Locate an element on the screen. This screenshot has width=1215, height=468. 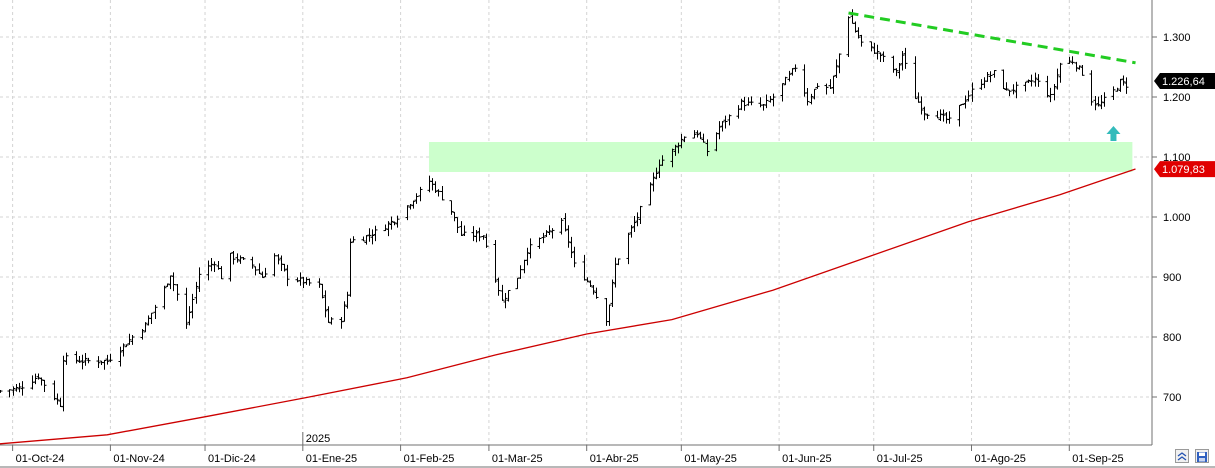
resistance-trendline is located at coordinates (992, 38).